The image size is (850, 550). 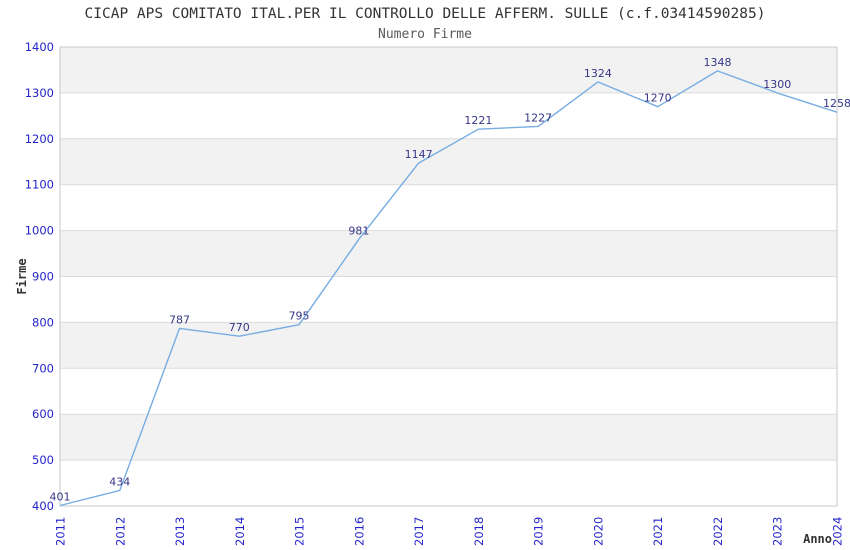 What do you see at coordinates (538, 117) in the screenshot?
I see `data-point-label: 1227` at bounding box center [538, 117].